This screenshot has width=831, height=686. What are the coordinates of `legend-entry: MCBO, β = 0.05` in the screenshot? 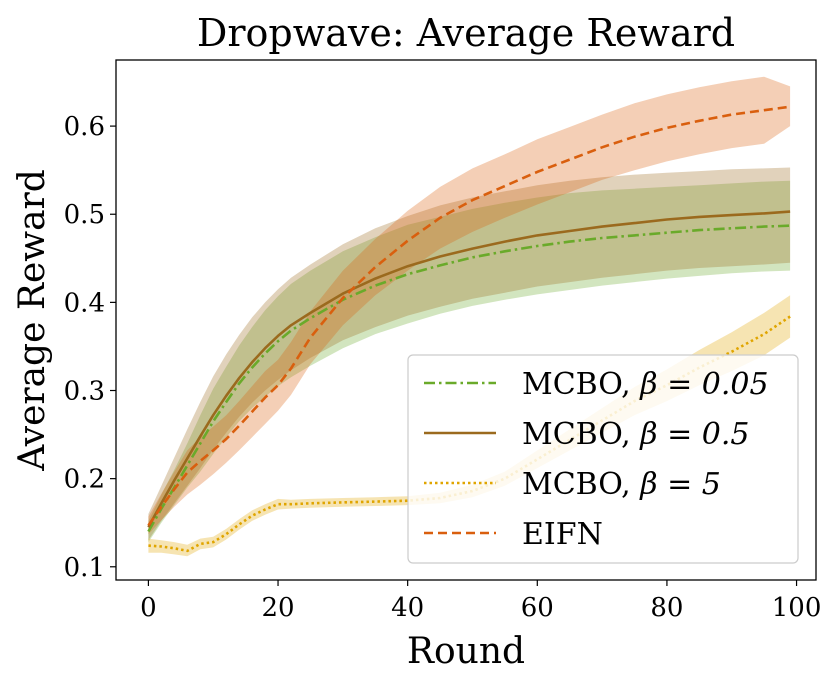 It's located at (645, 384).